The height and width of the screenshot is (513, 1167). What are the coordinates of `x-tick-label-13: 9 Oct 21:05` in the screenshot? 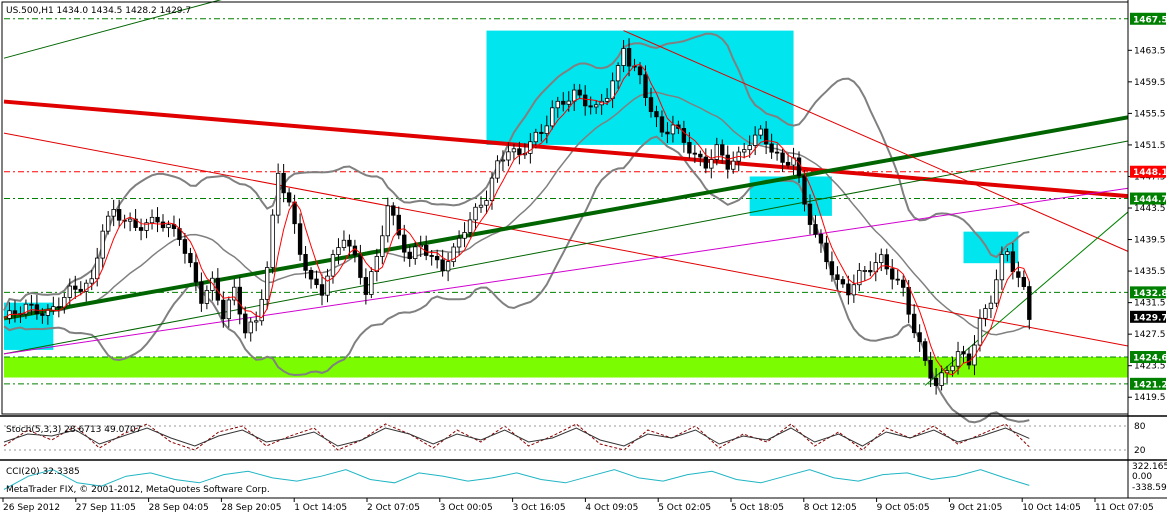 It's located at (975, 508).